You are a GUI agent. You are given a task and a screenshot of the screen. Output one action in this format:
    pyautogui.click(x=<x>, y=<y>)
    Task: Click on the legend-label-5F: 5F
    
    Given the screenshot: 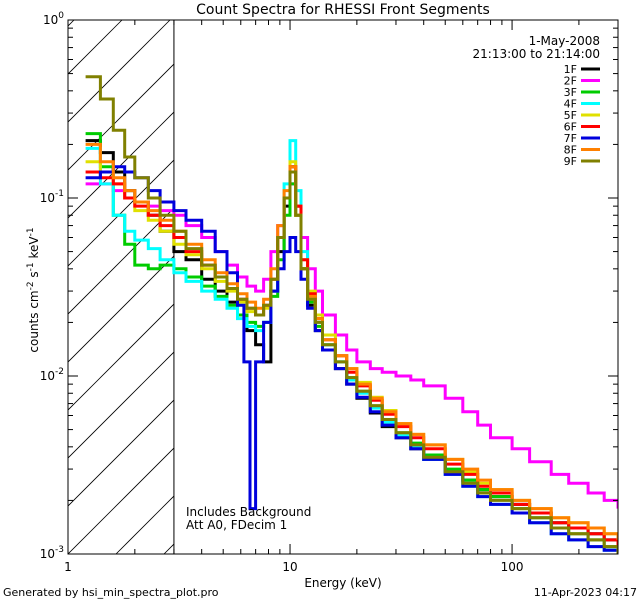 What is the action you would take?
    pyautogui.click(x=570, y=115)
    